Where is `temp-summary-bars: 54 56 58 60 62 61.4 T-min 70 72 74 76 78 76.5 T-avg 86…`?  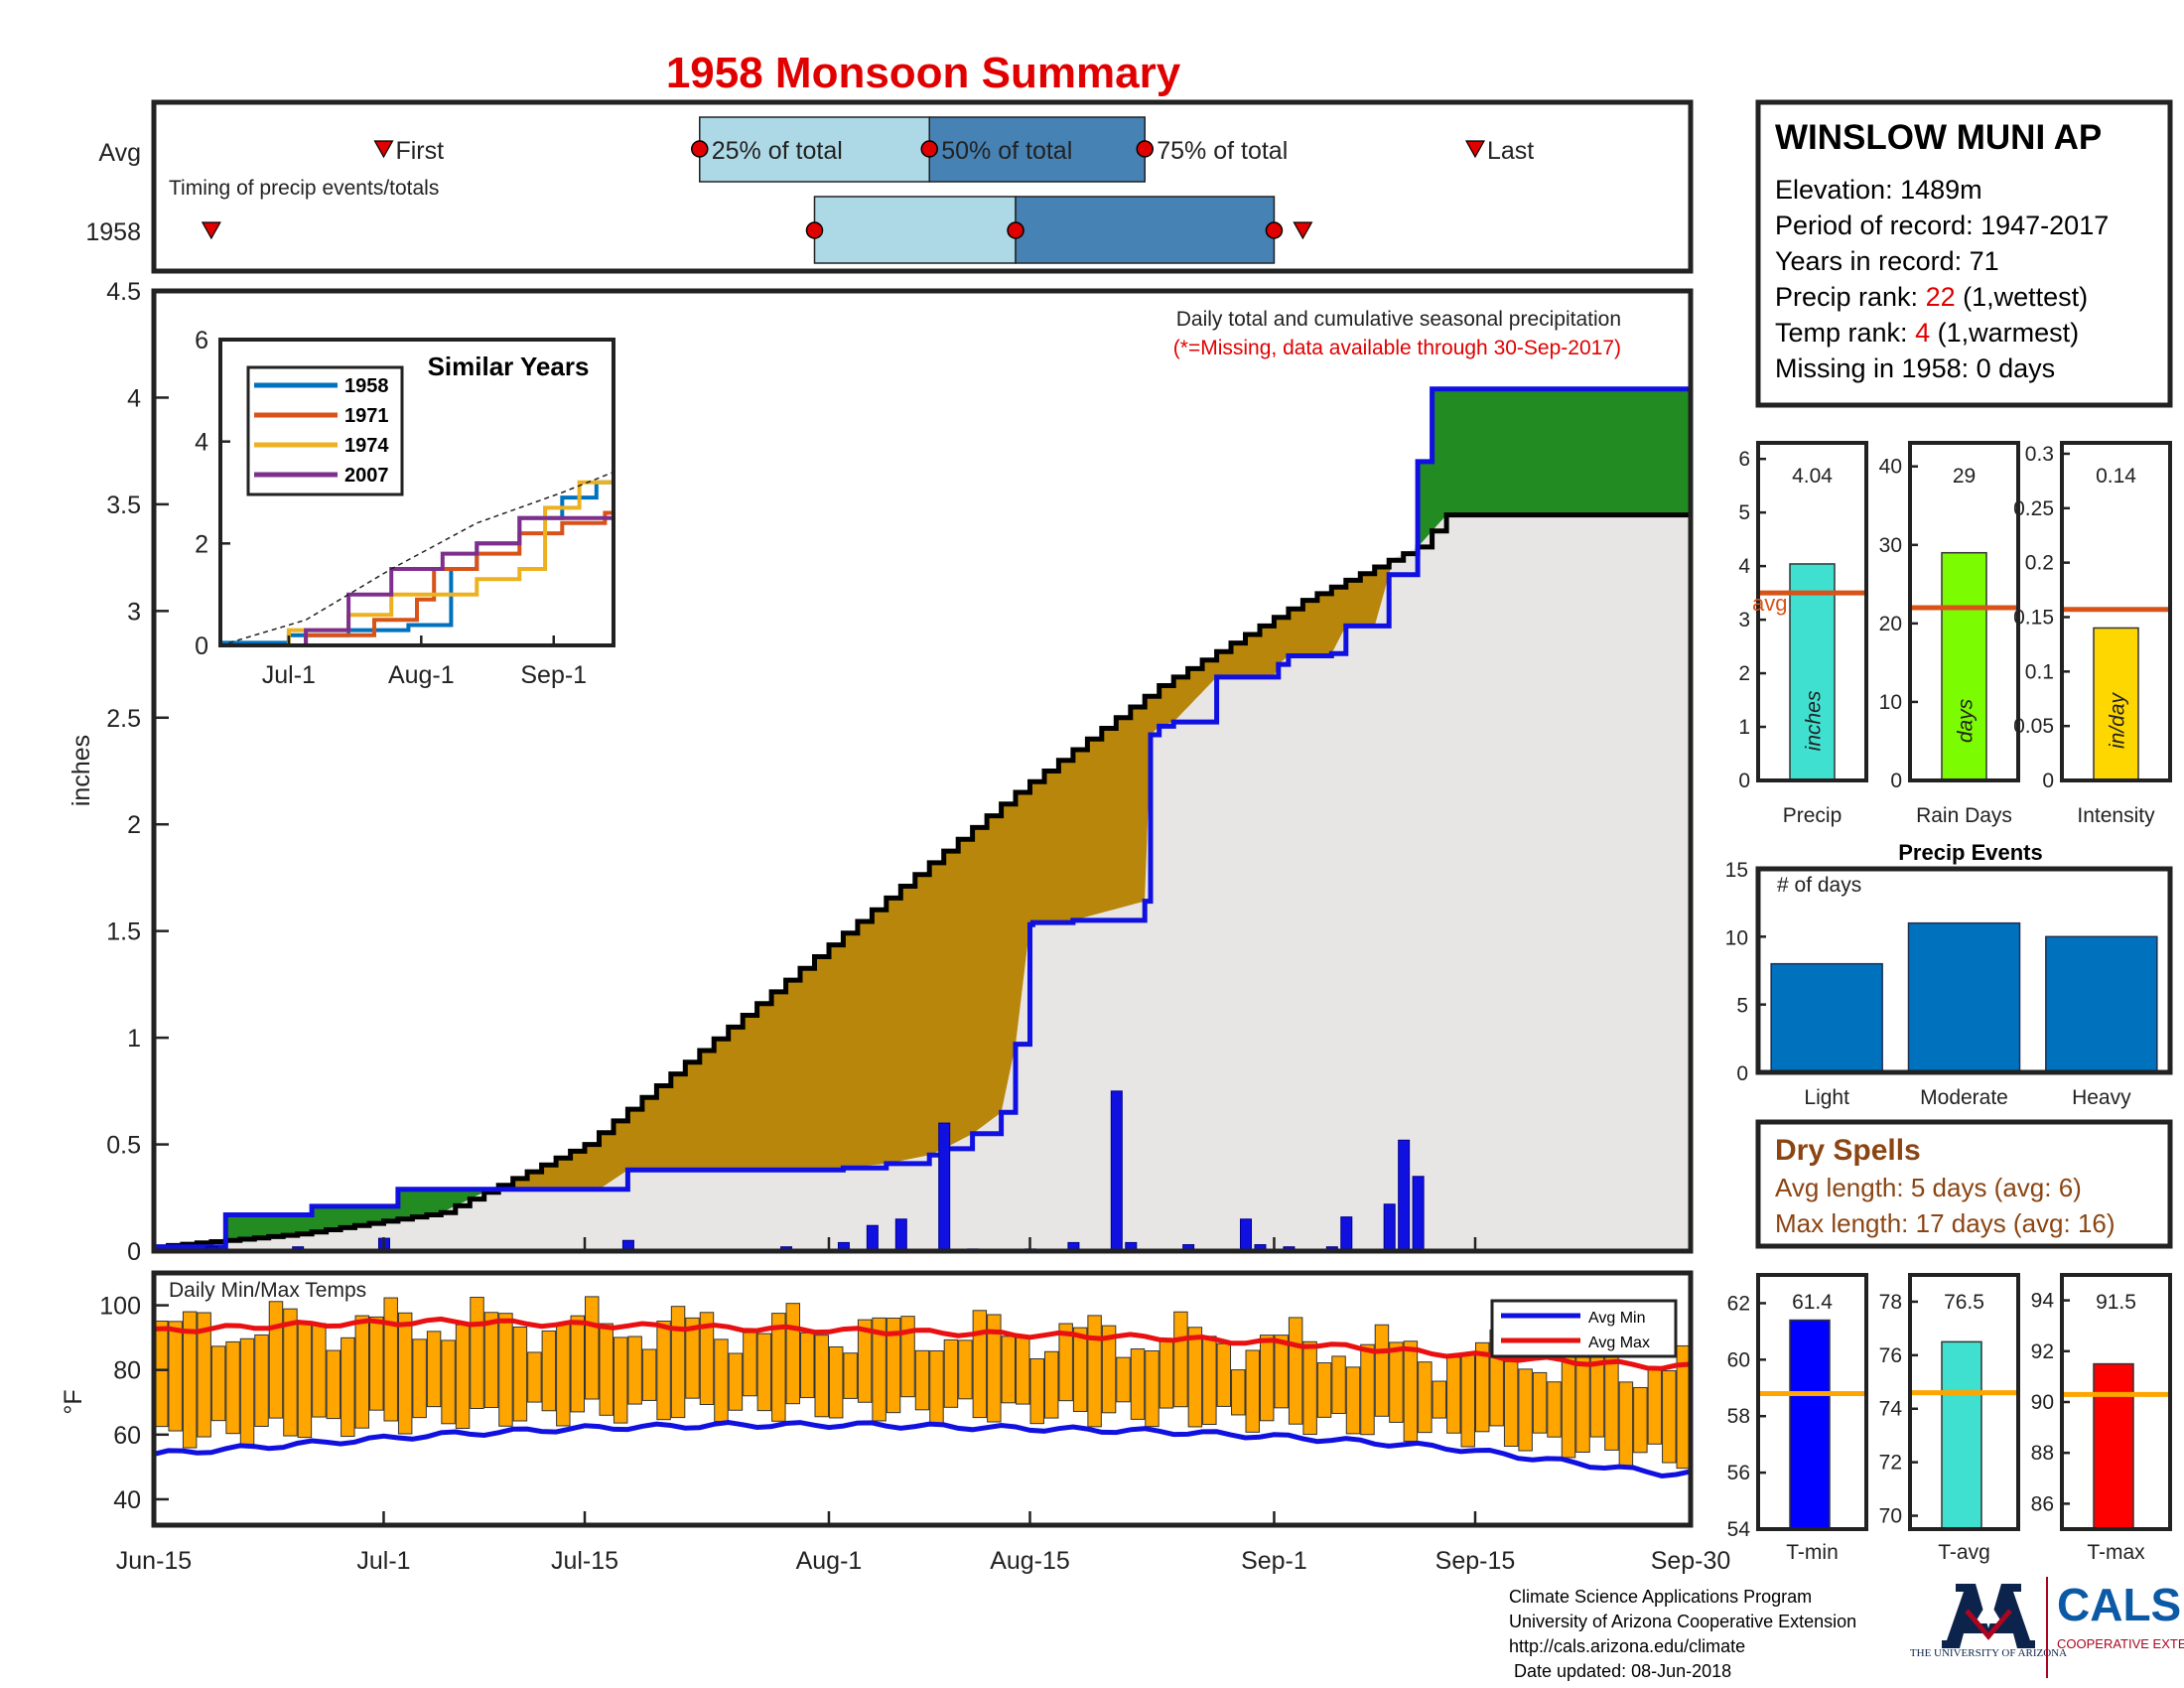
temp-summary-bars: 54 56 58 60 62 61.4 T-min 70 72 74 76 78 76.5 T-avg 86… is located at coordinates (1949, 1418).